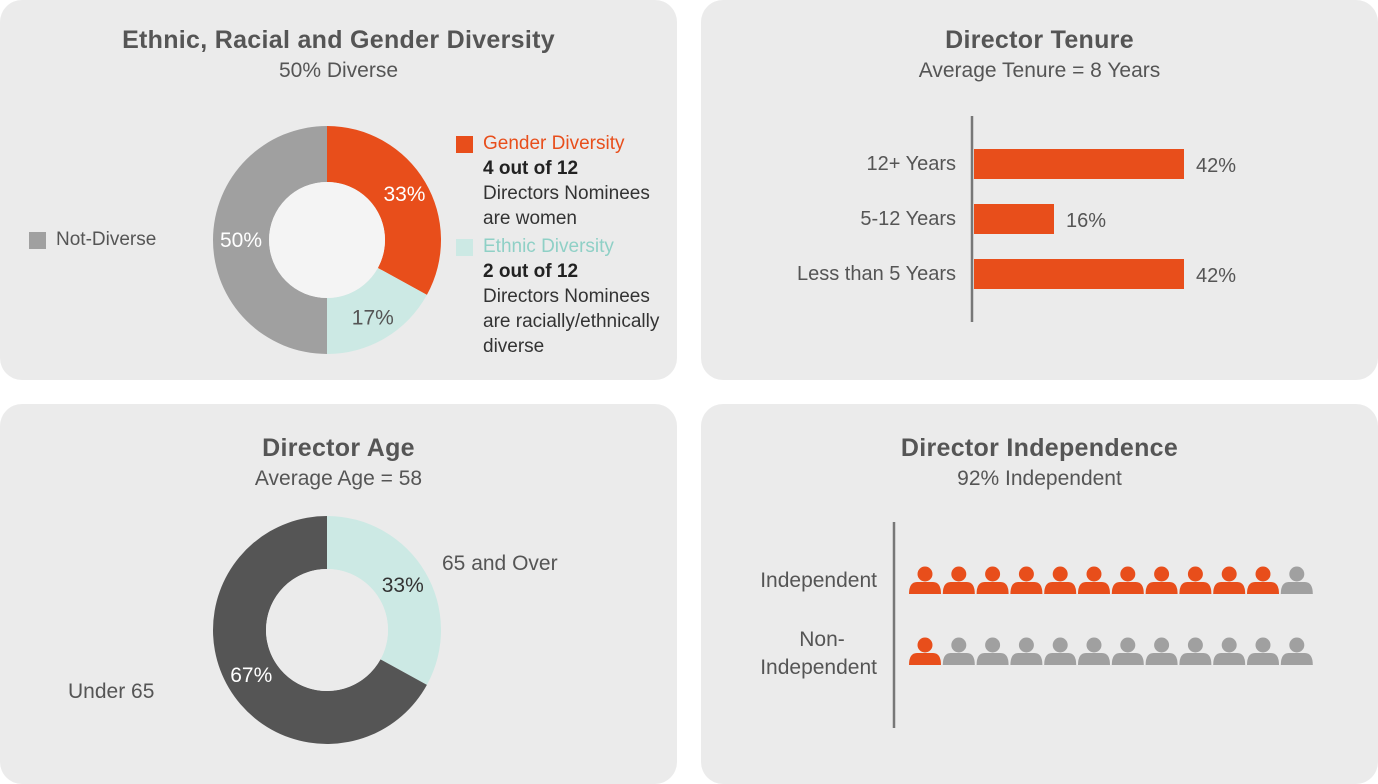  What do you see at coordinates (571, 321) in the screenshot?
I see `ethnic-text-2: are racially/ethnically` at bounding box center [571, 321].